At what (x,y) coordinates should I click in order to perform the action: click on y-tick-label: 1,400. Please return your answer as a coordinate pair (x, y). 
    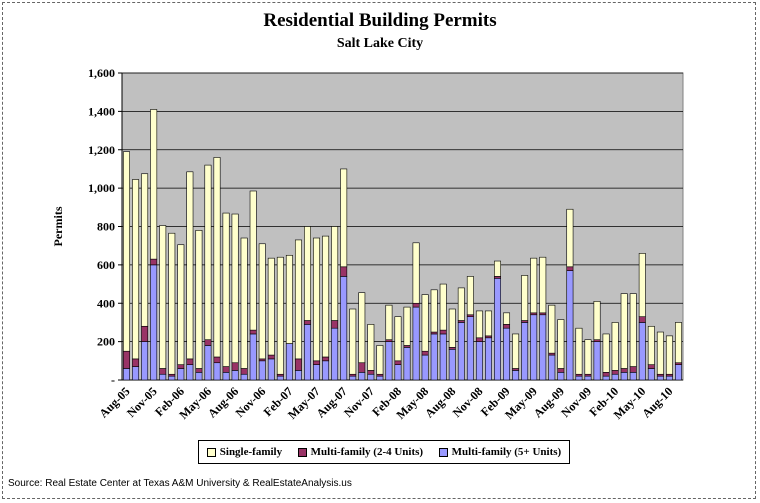
    Looking at the image, I should click on (101, 111).